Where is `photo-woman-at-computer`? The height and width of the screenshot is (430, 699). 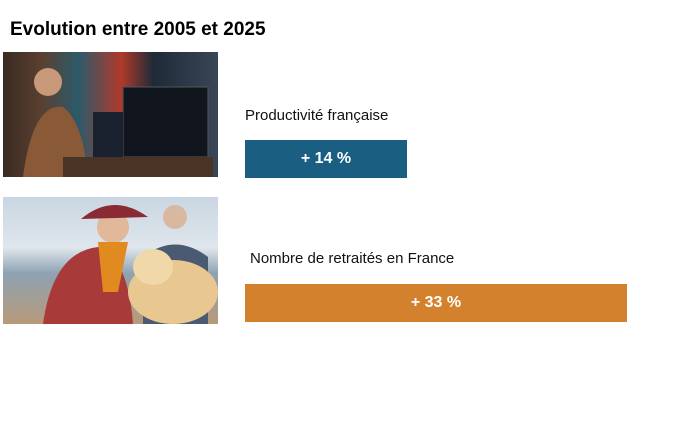 photo-woman-at-computer is located at coordinates (110, 114).